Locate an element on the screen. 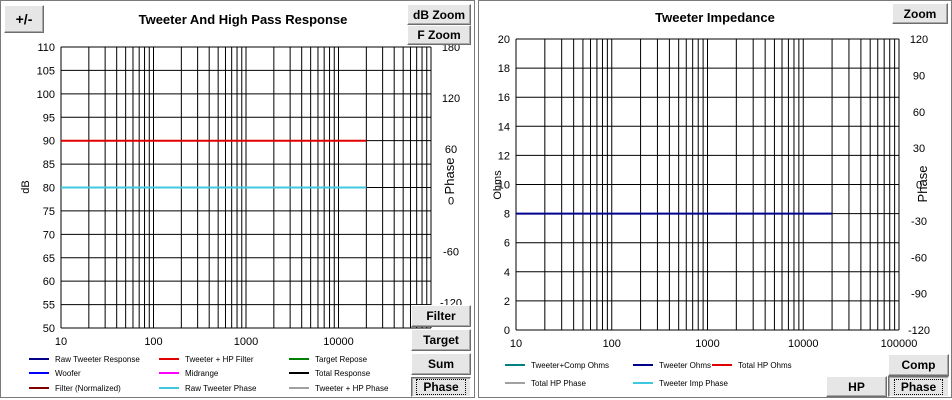 This screenshot has height=400, width=952. legend-label: Tweeter + HP Filter is located at coordinates (219, 359).